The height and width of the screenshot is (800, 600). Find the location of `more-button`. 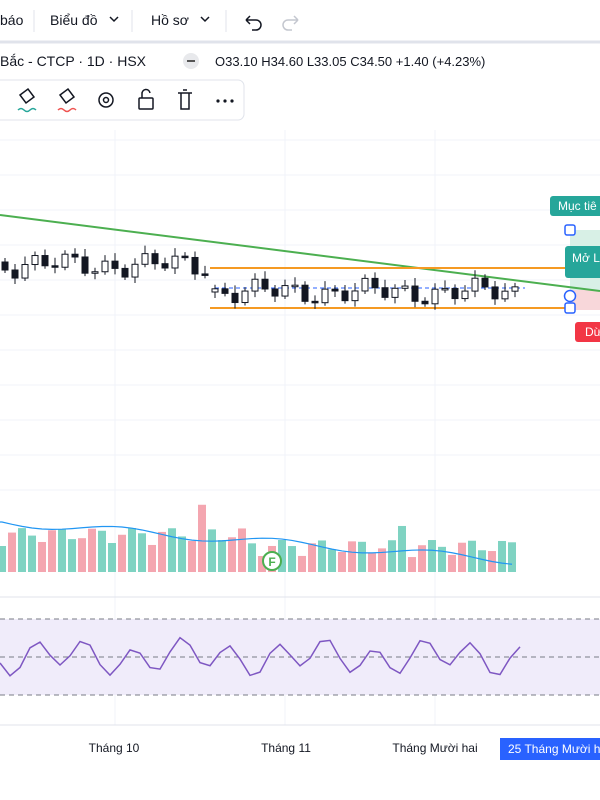

more-button is located at coordinates (225, 101).